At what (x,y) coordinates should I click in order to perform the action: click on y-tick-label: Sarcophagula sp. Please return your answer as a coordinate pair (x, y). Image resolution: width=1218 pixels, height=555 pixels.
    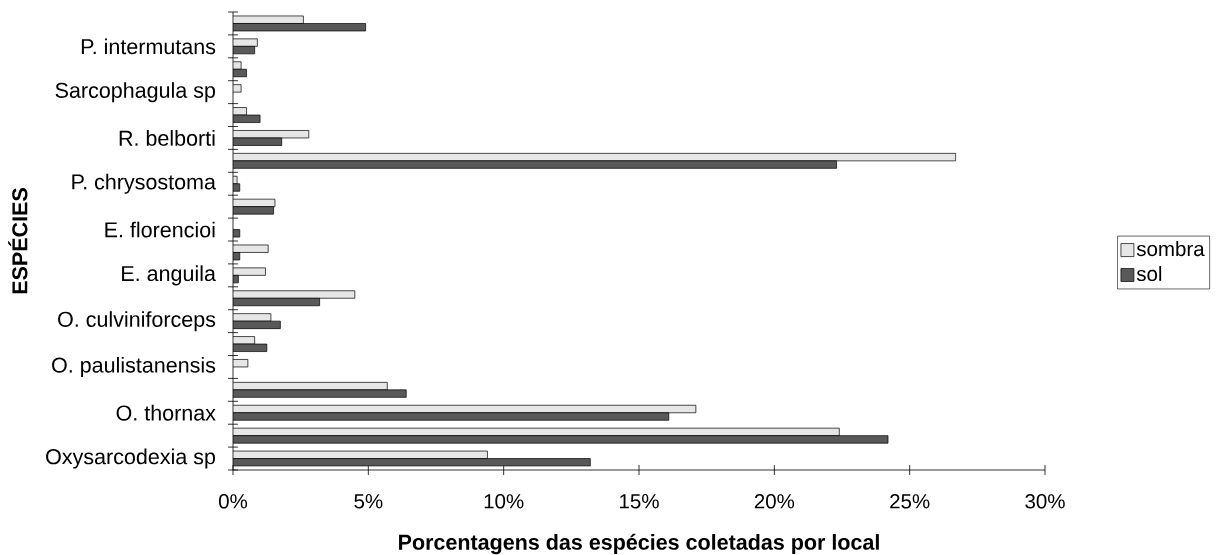
    Looking at the image, I should click on (135, 92).